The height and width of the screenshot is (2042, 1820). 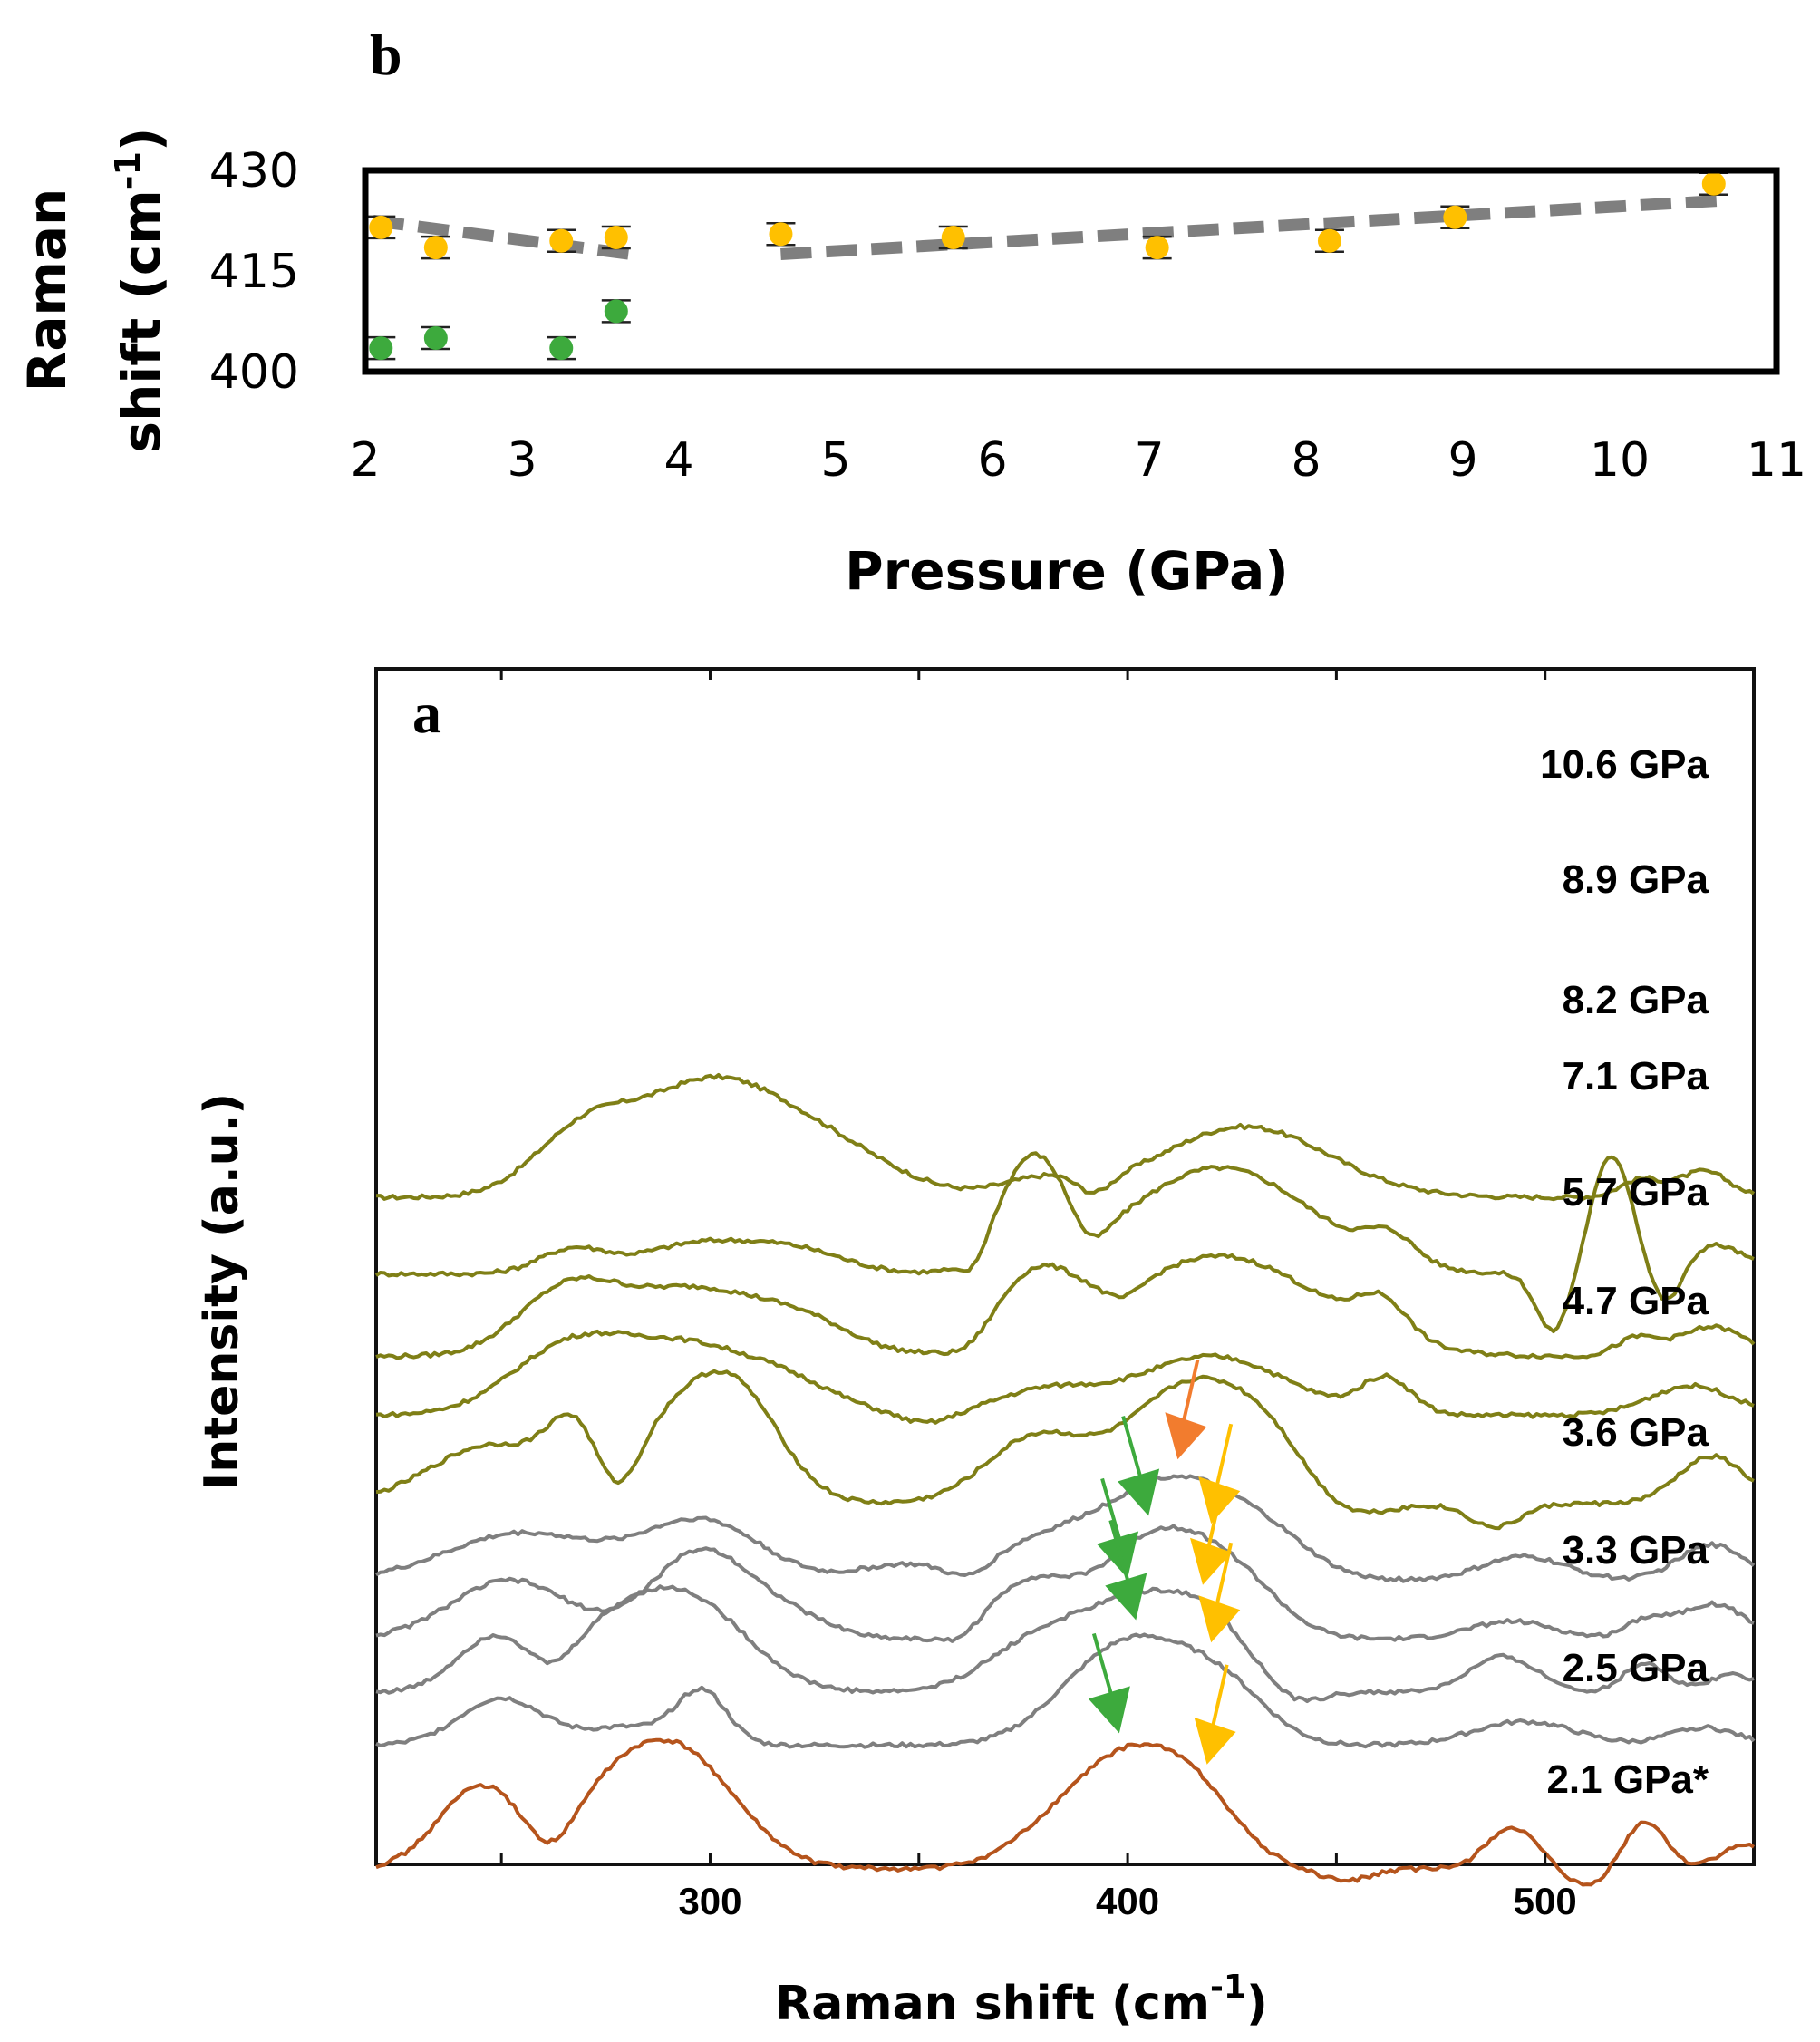 What do you see at coordinates (1164, 1562) in the screenshot?
I see `panel-a-arrows` at bounding box center [1164, 1562].